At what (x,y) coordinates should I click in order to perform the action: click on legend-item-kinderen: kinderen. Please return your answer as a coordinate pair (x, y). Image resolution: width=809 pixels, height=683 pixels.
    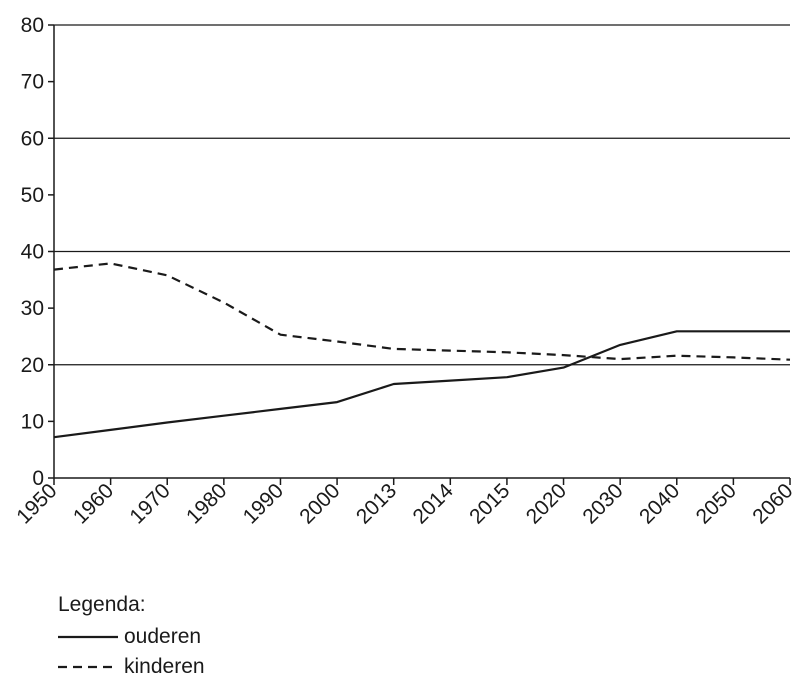
    Looking at the image, I should click on (131, 667).